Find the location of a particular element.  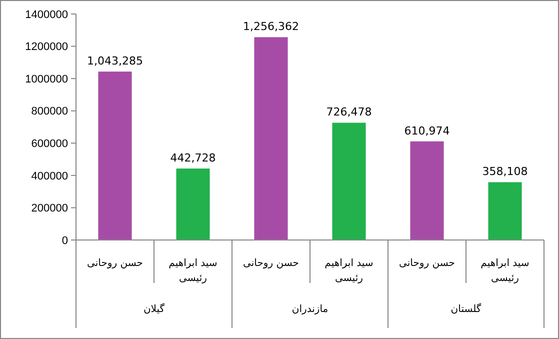

data-label: 442,728 is located at coordinates (193, 158).